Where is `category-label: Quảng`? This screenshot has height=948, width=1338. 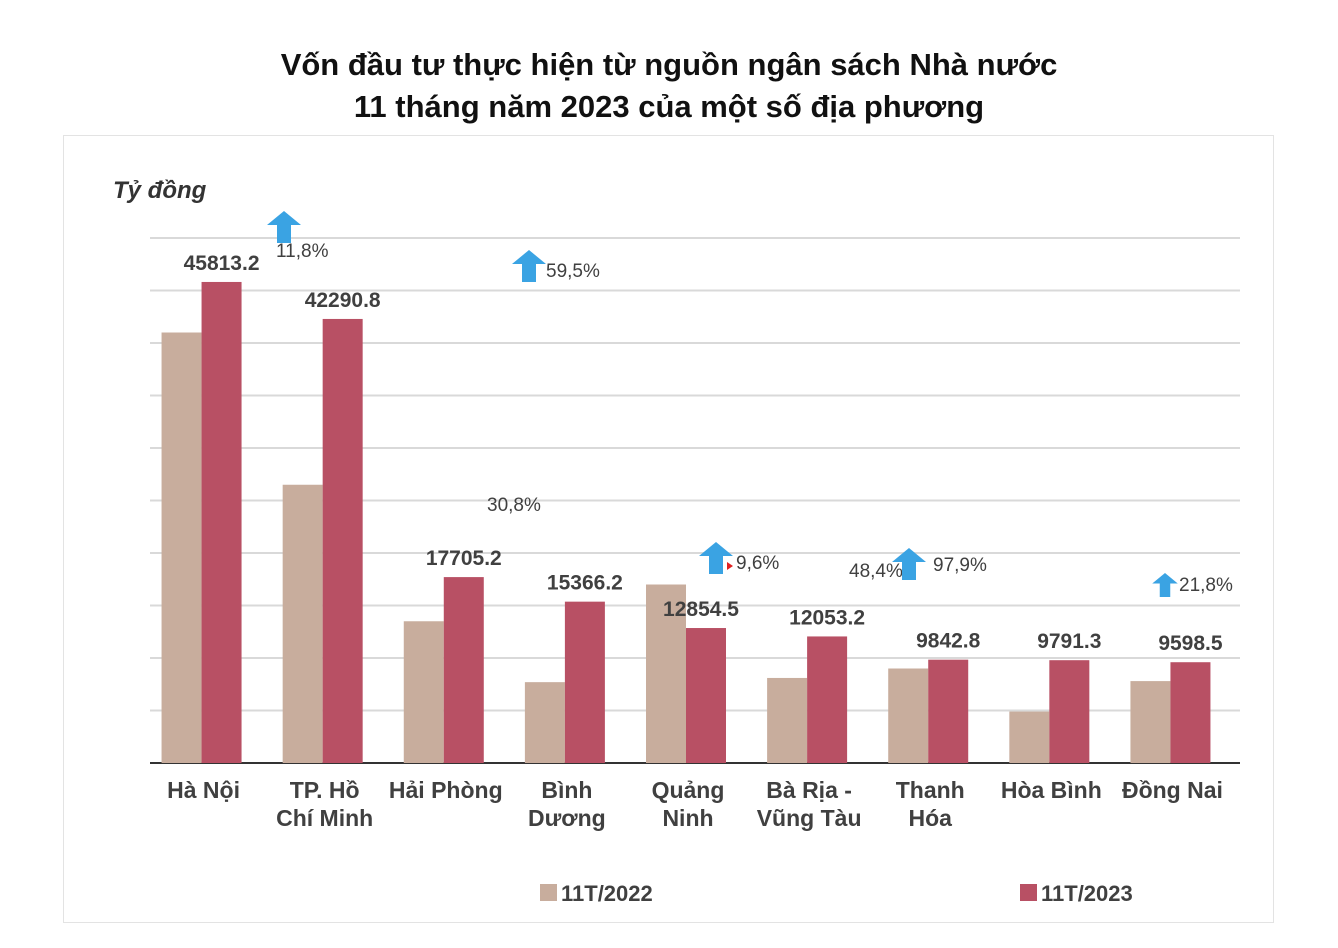 category-label: Quảng is located at coordinates (688, 790).